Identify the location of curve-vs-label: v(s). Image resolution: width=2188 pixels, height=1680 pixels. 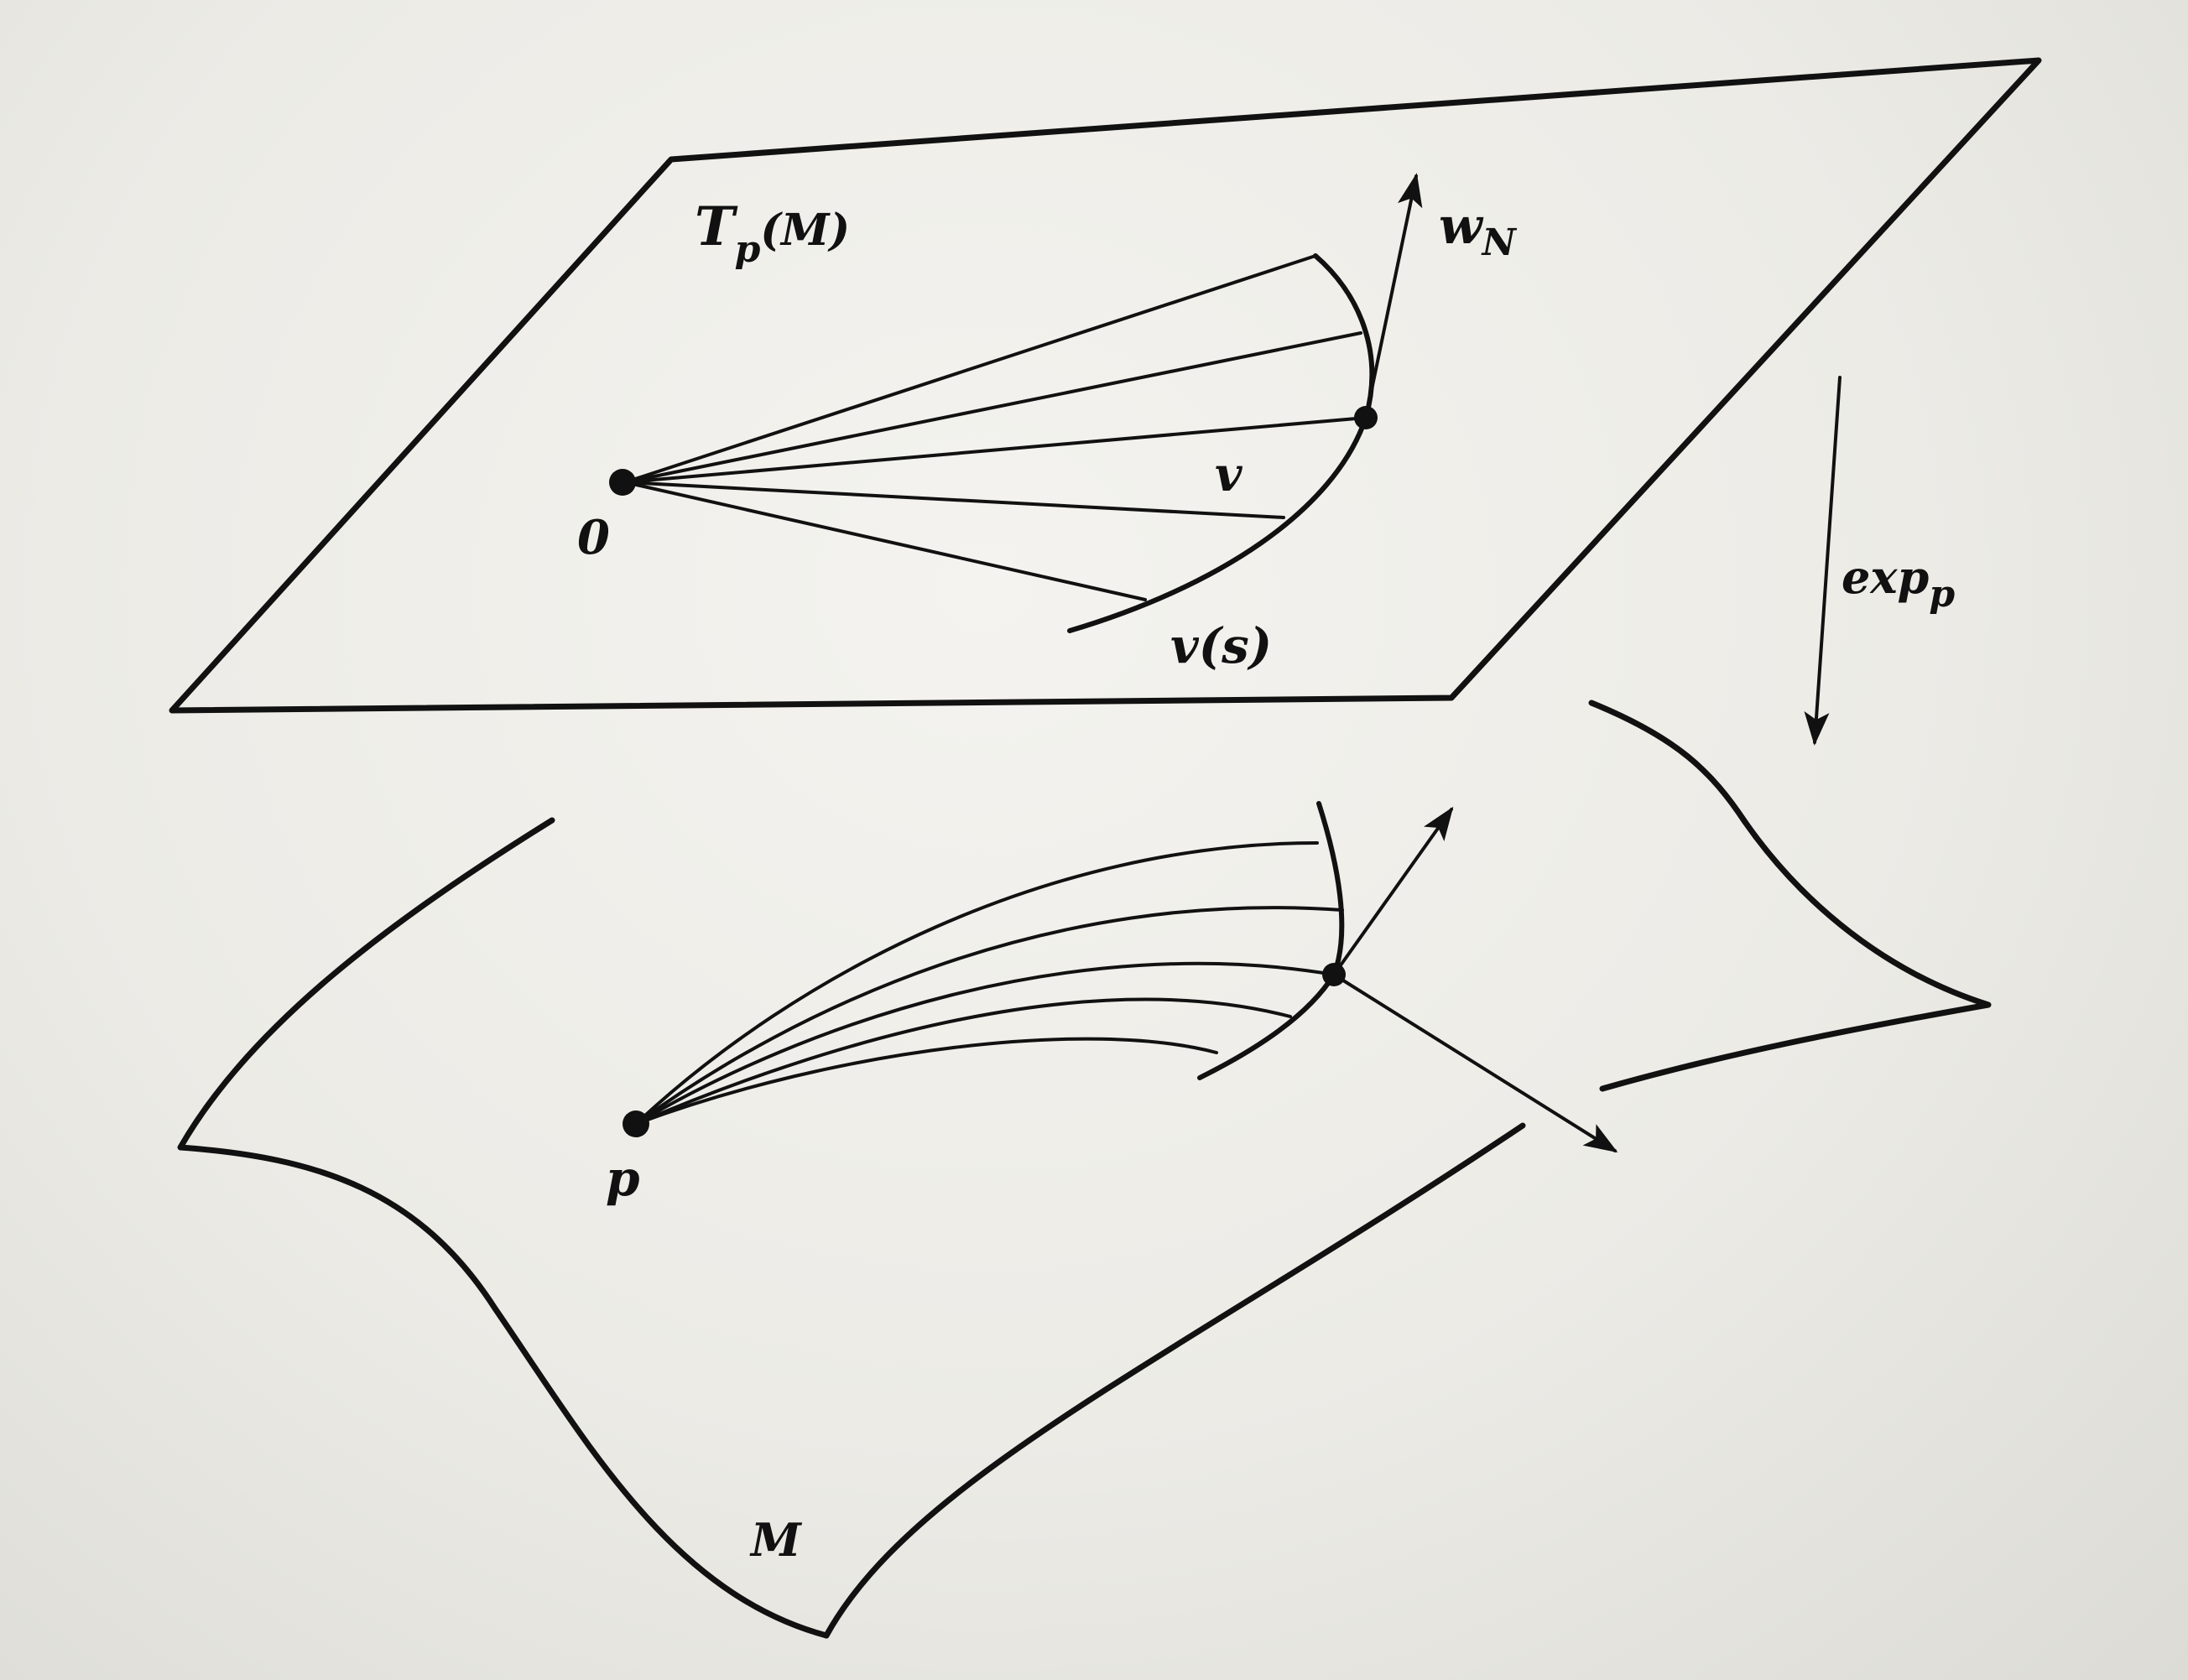
(1221, 645).